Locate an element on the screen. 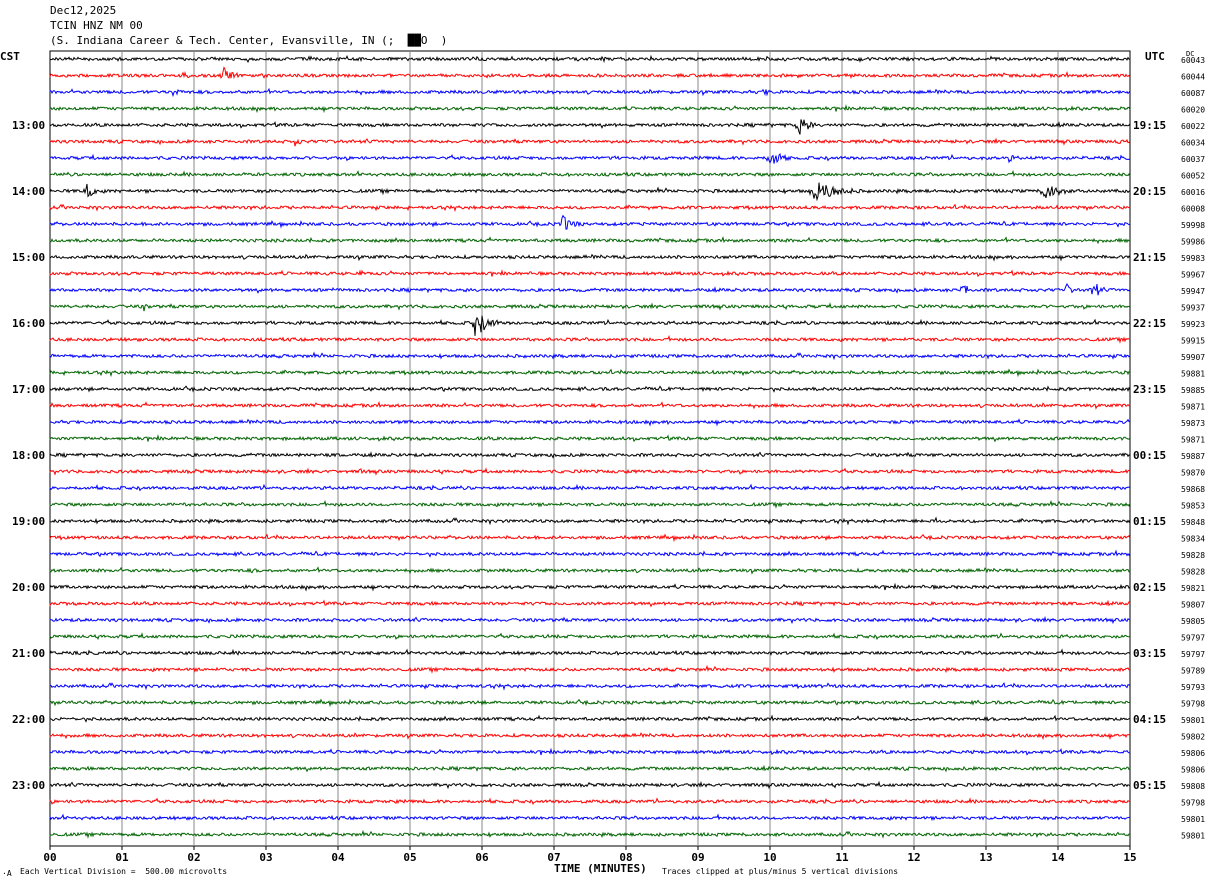 Image resolution: width=1210 pixels, height=886 pixels. left-hour-label: 17:00 is located at coordinates (28, 389).